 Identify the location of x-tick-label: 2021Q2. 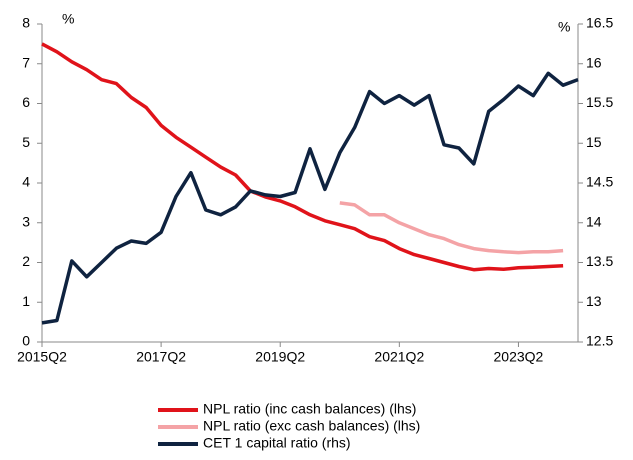
(399, 357).